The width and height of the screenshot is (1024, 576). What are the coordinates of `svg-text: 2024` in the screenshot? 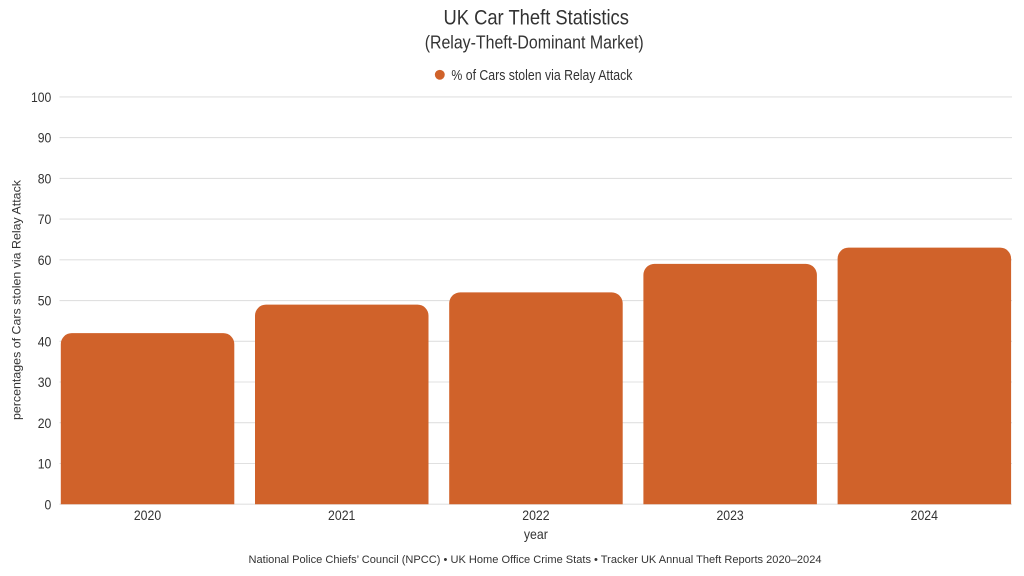 It's located at (925, 515).